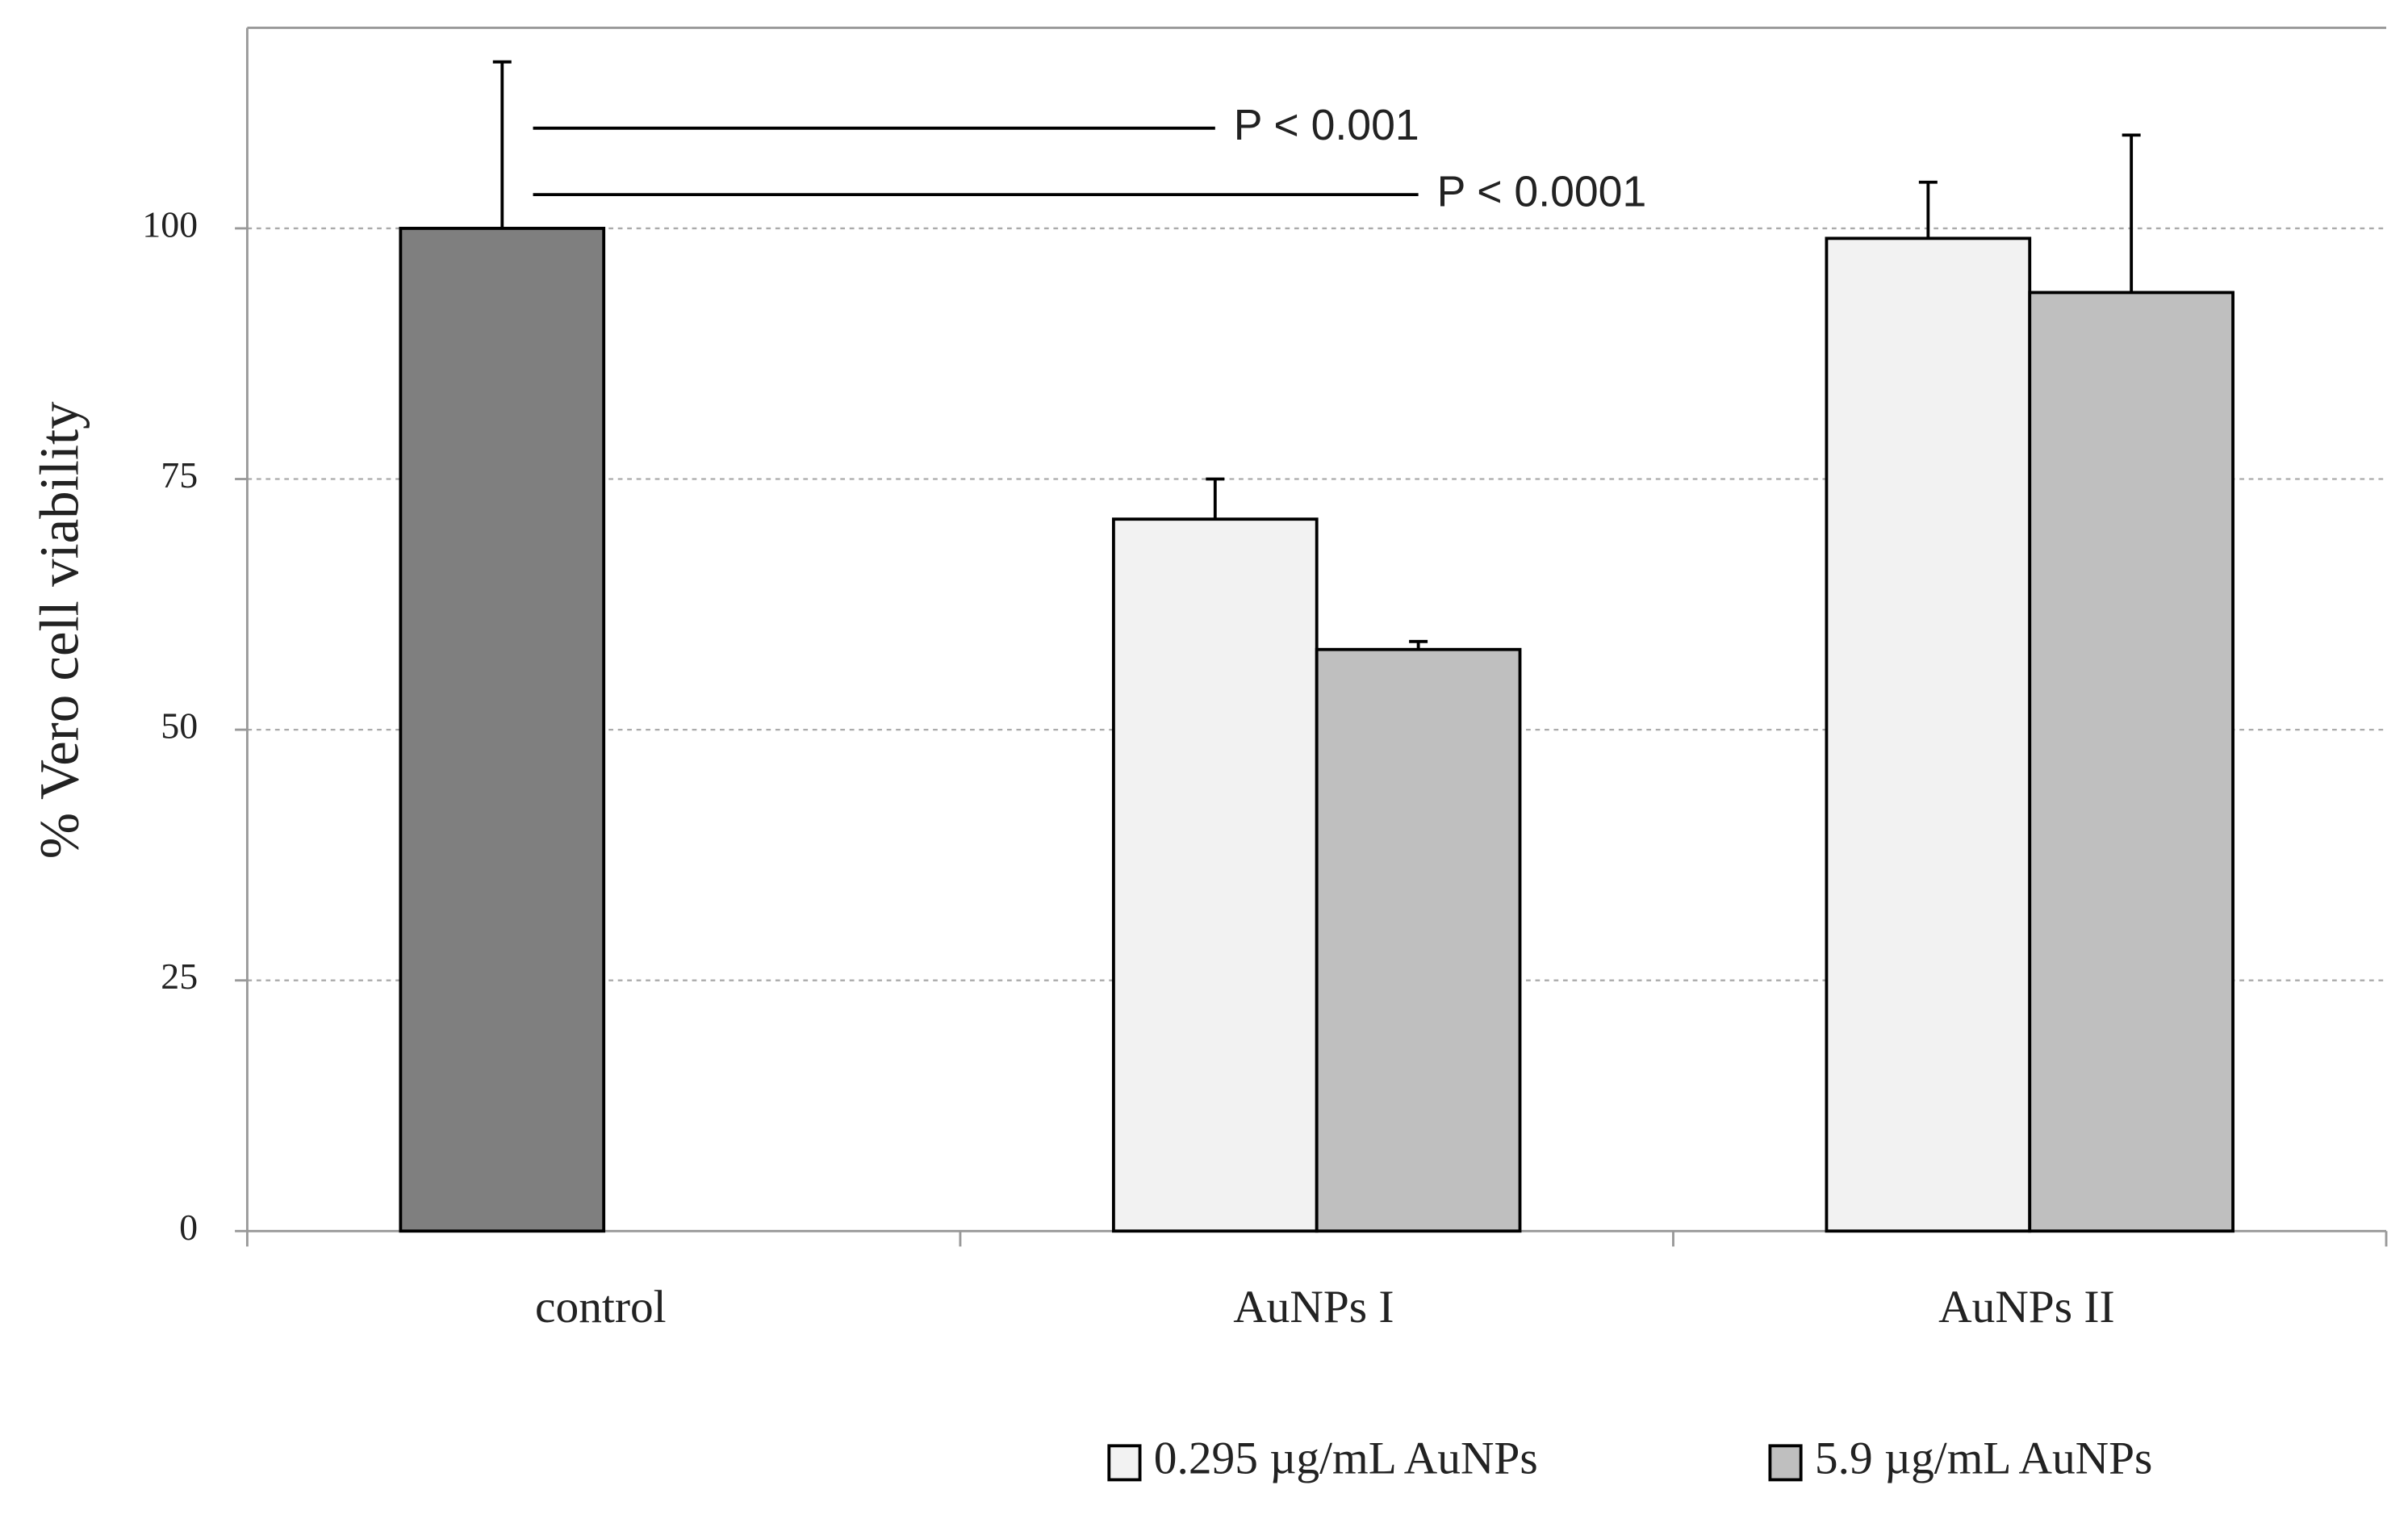 The width and height of the screenshot is (2408, 1523). I want to click on x-tick-label: AuNPs I, so click(1313, 1307).